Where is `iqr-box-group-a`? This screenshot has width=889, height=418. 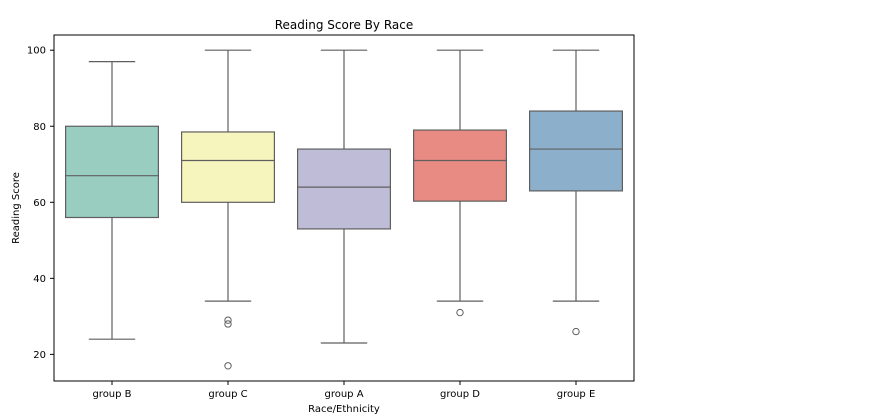
iqr-box-group-a is located at coordinates (344, 189).